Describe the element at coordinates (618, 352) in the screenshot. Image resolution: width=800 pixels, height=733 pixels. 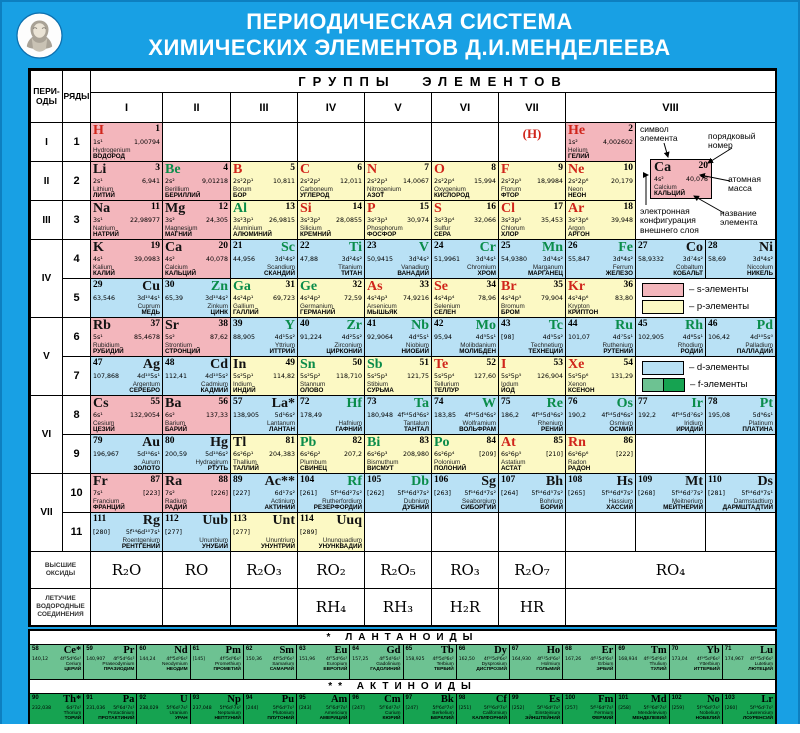
I see `element-name-russian: РУТЕНИЙ` at that location.